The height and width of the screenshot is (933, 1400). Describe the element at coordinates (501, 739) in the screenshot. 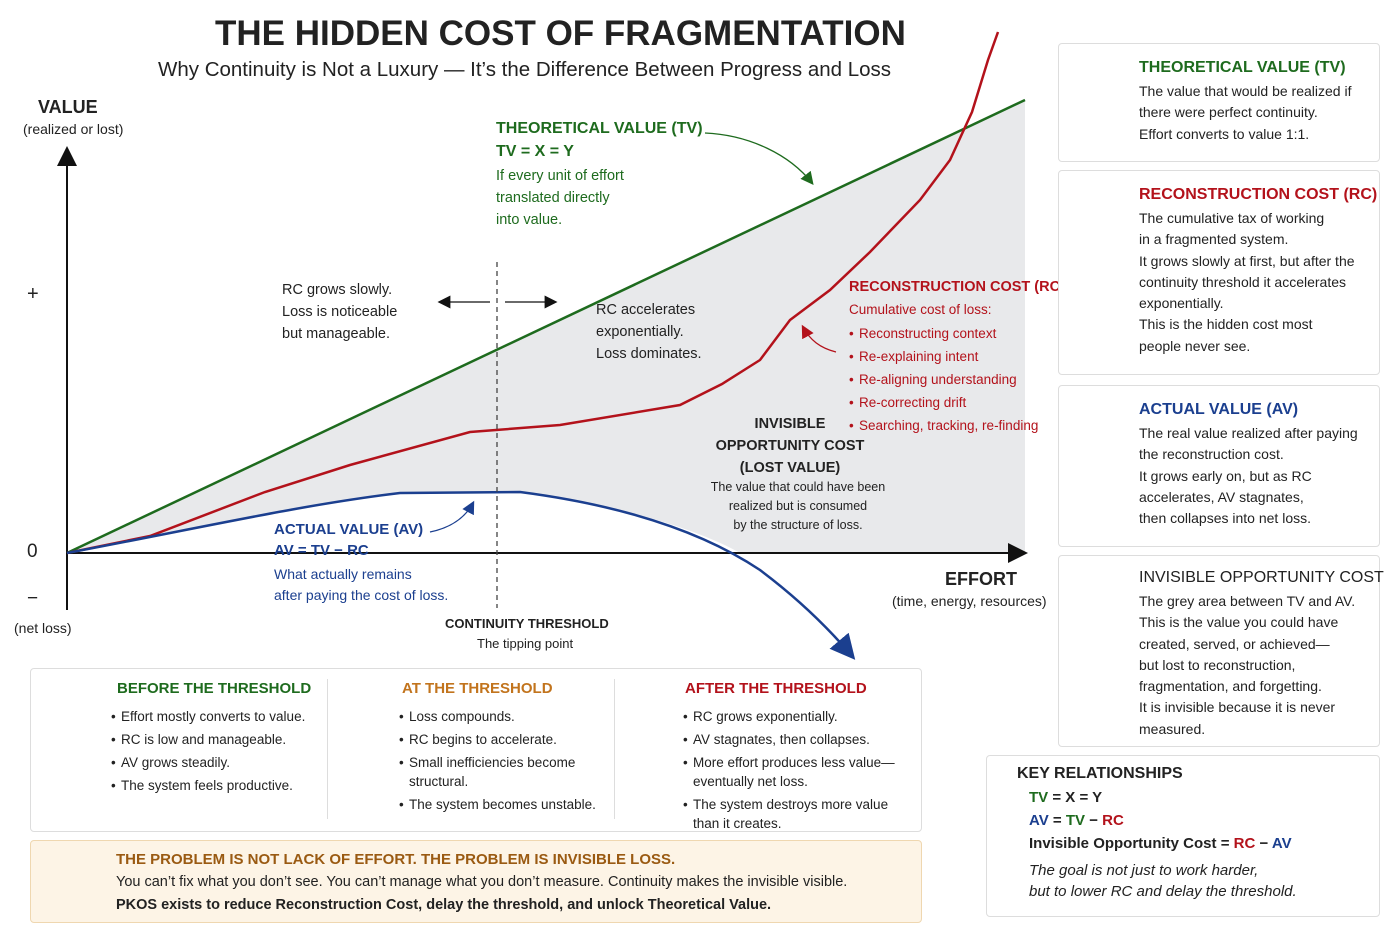

I see `text-line: RC begins to accelerate.` at that location.